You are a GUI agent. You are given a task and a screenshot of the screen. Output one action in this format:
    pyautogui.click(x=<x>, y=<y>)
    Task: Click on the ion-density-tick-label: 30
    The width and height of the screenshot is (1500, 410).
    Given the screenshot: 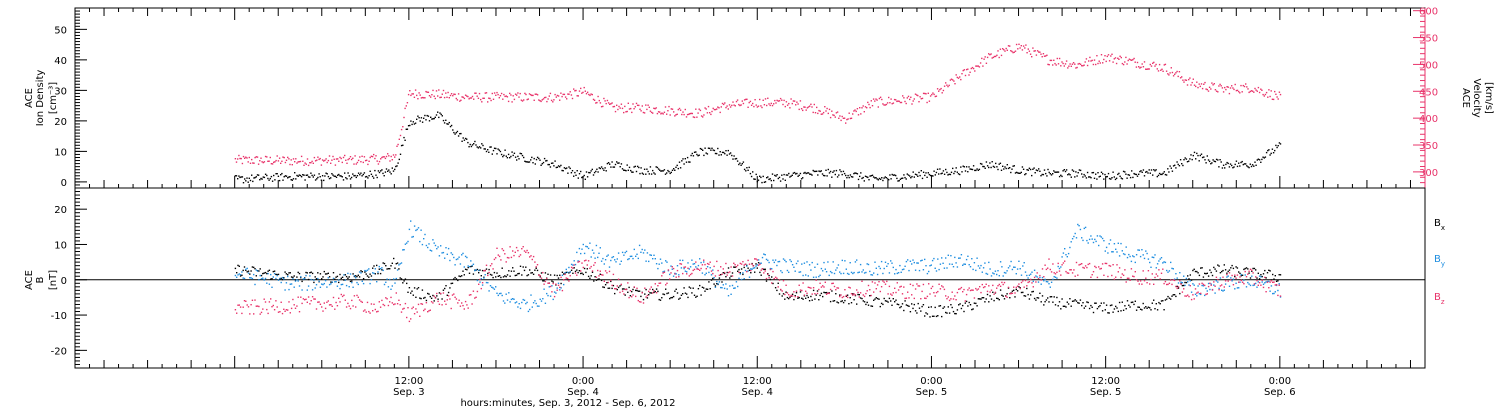 What is the action you would take?
    pyautogui.click(x=60, y=91)
    